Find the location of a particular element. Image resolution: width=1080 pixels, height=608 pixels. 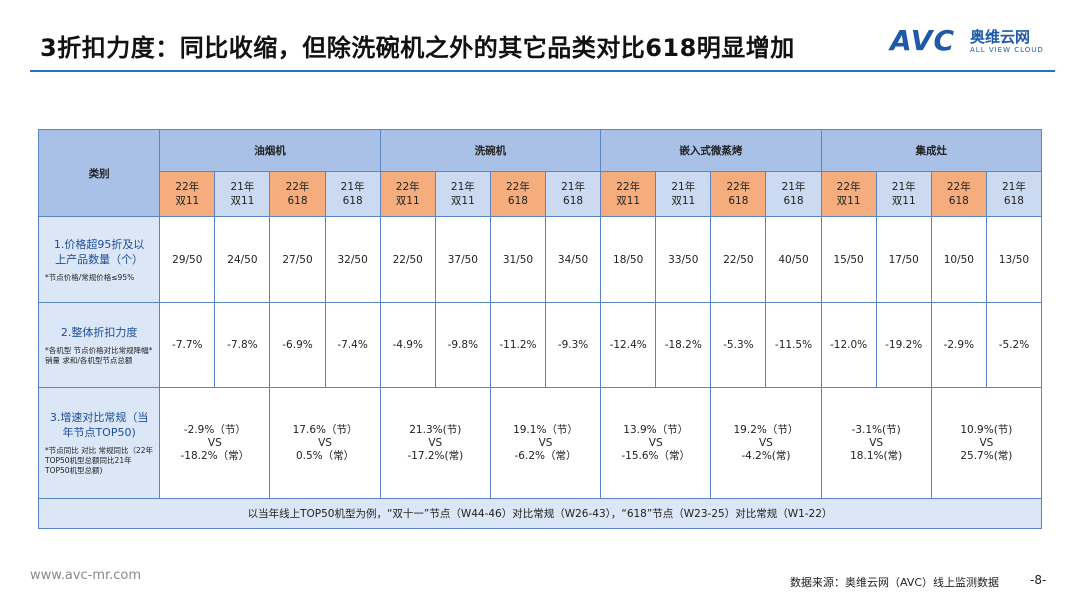

data-cell: 21.3%(节) VS -17.2%(常) is located at coordinates (435, 443).